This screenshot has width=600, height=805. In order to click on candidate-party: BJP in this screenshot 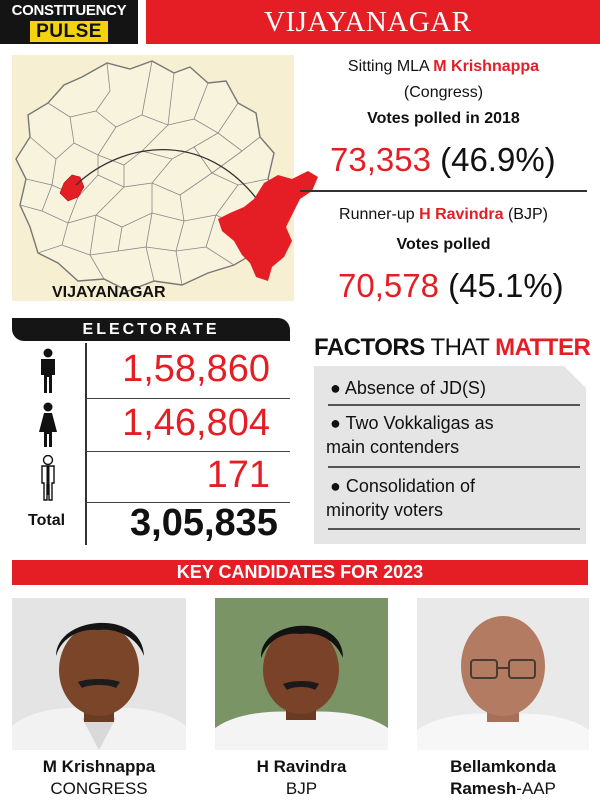, I will do `click(301, 788)`.